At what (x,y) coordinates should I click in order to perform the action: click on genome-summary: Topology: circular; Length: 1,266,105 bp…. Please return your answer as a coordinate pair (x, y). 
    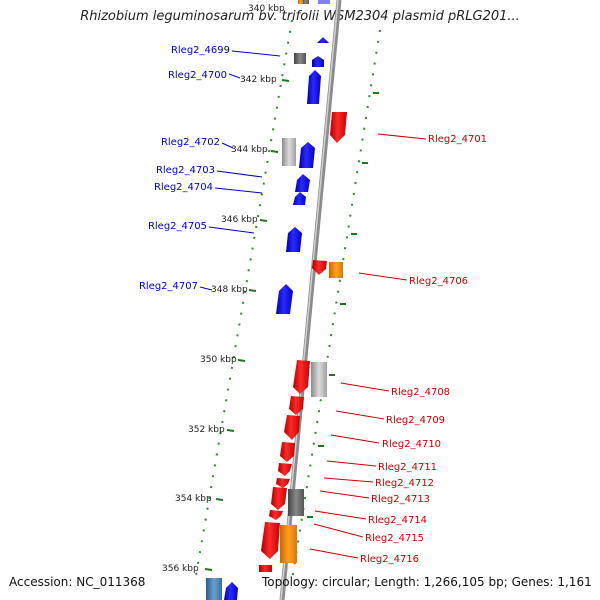
    Looking at the image, I should click on (427, 582).